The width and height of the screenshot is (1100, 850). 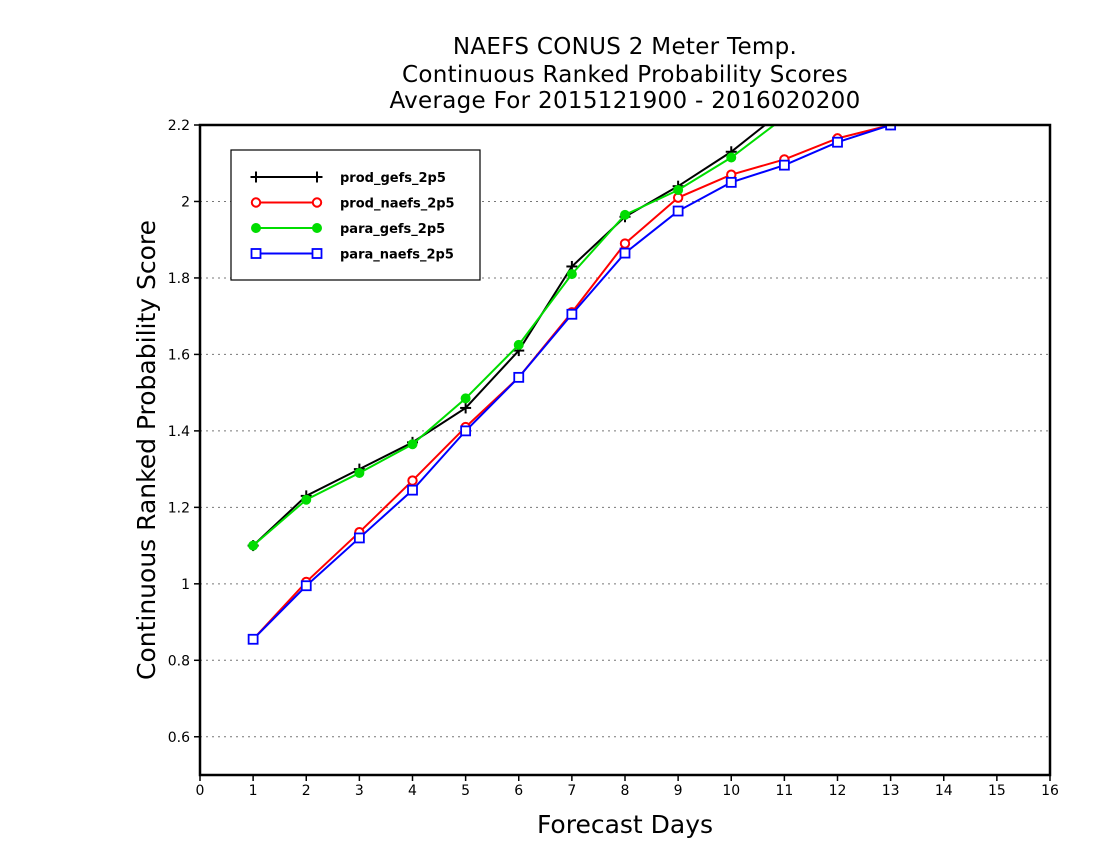 I want to click on y-tick-label: 2.2, so click(x=179, y=126).